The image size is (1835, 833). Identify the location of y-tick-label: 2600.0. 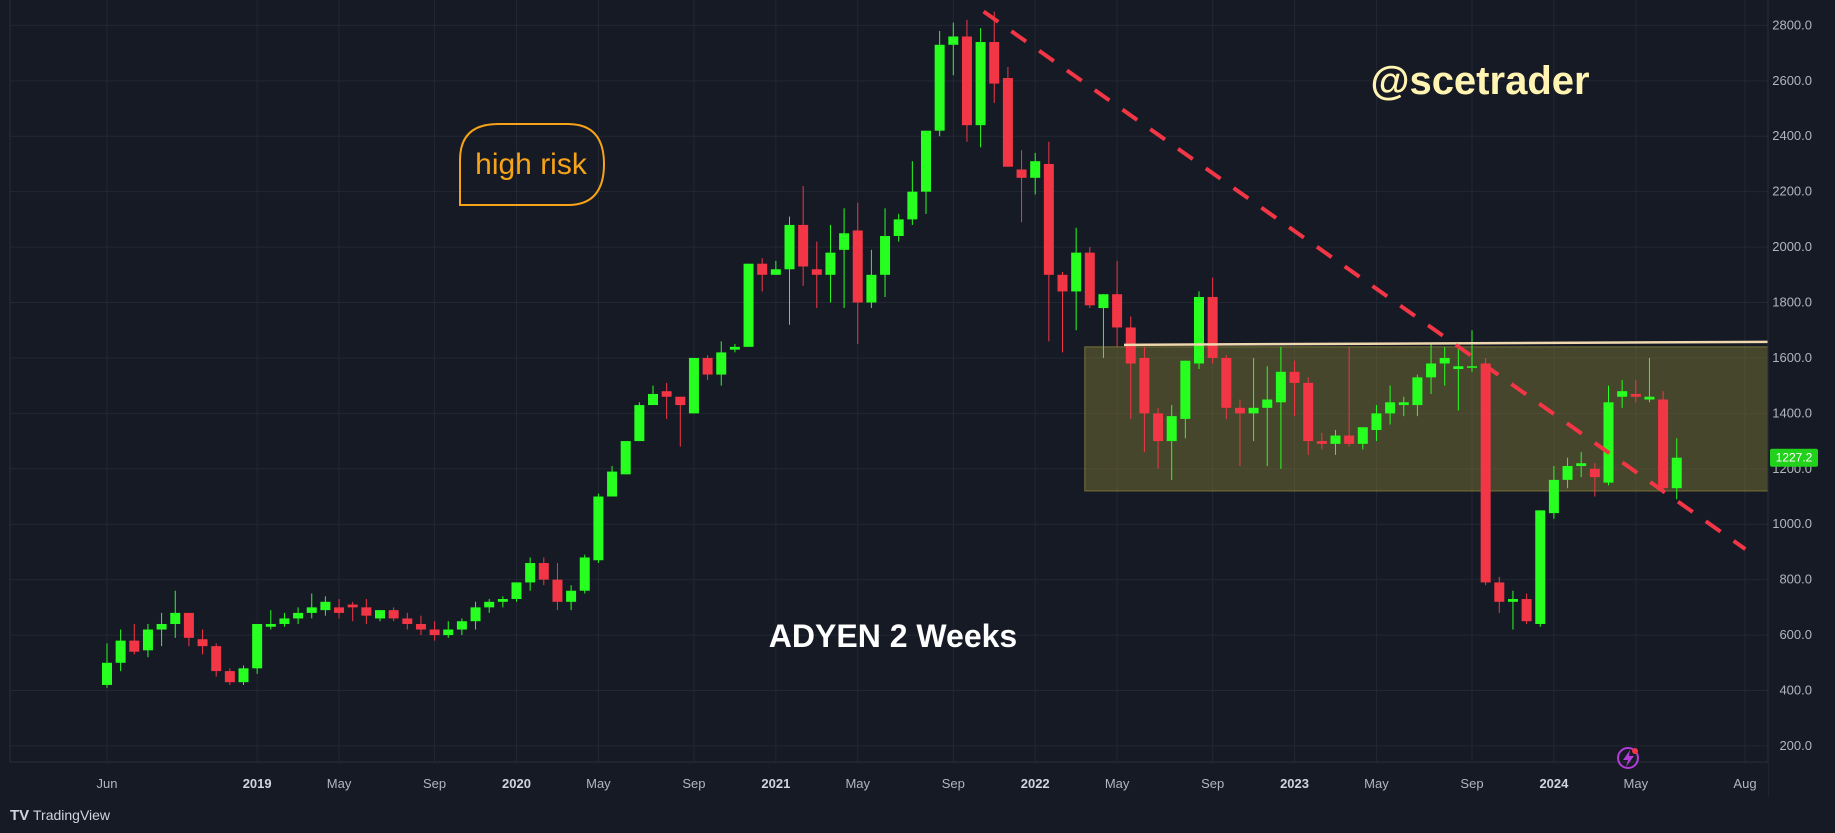
(1792, 80).